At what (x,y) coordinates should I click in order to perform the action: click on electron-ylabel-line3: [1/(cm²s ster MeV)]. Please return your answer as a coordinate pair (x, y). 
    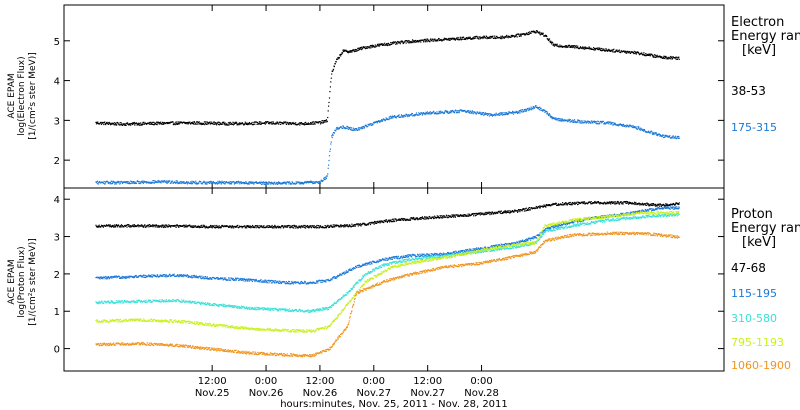
    Looking at the image, I should click on (33, 95).